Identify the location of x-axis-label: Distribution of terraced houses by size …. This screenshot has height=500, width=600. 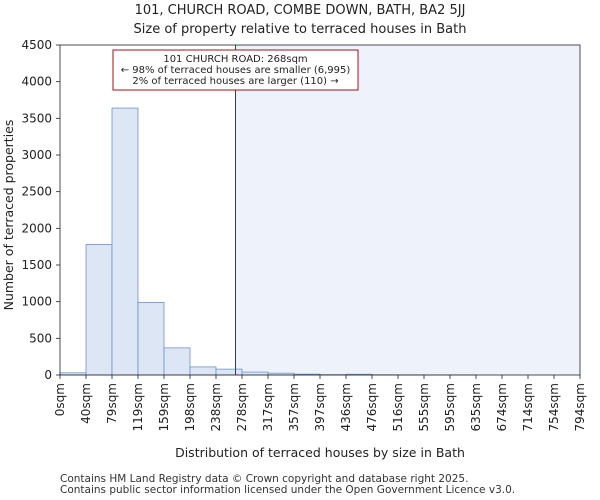
(320, 452).